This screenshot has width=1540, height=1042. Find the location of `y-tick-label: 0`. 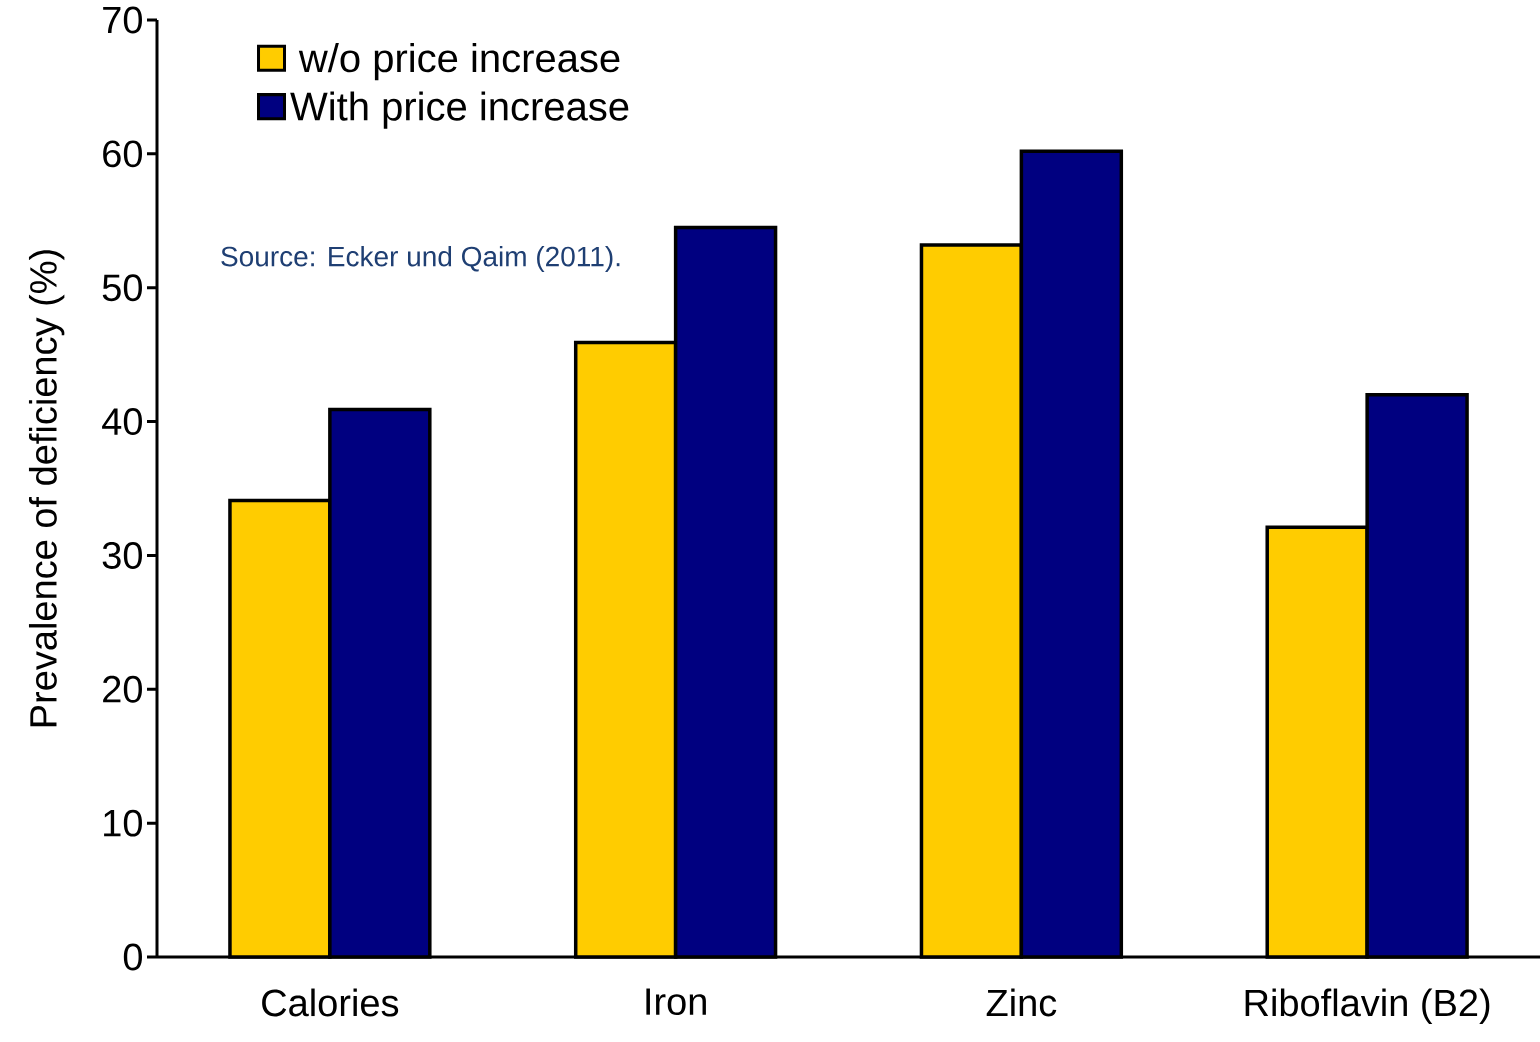

y-tick-label: 0 is located at coordinates (132, 957).